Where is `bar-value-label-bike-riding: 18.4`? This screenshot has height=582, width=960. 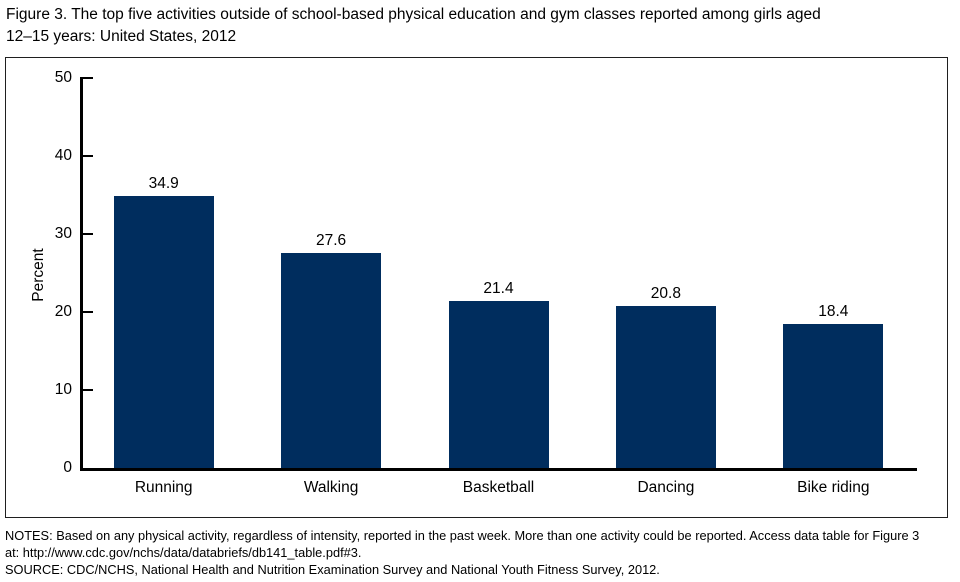
bar-value-label-bike-riding: 18.4 is located at coordinates (833, 312).